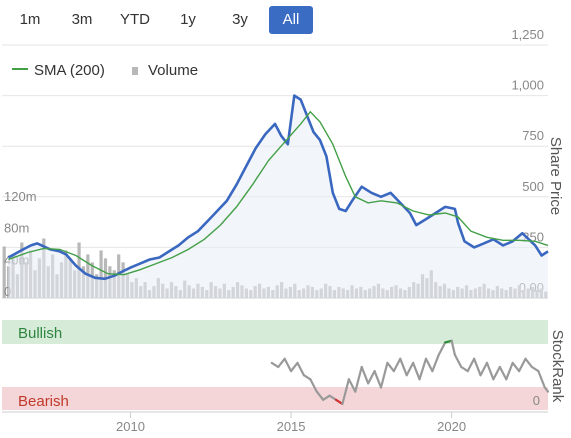 This screenshot has width=571, height=438. Describe the element at coordinates (275, 332) in the screenshot. I see `bullish-zone` at that location.